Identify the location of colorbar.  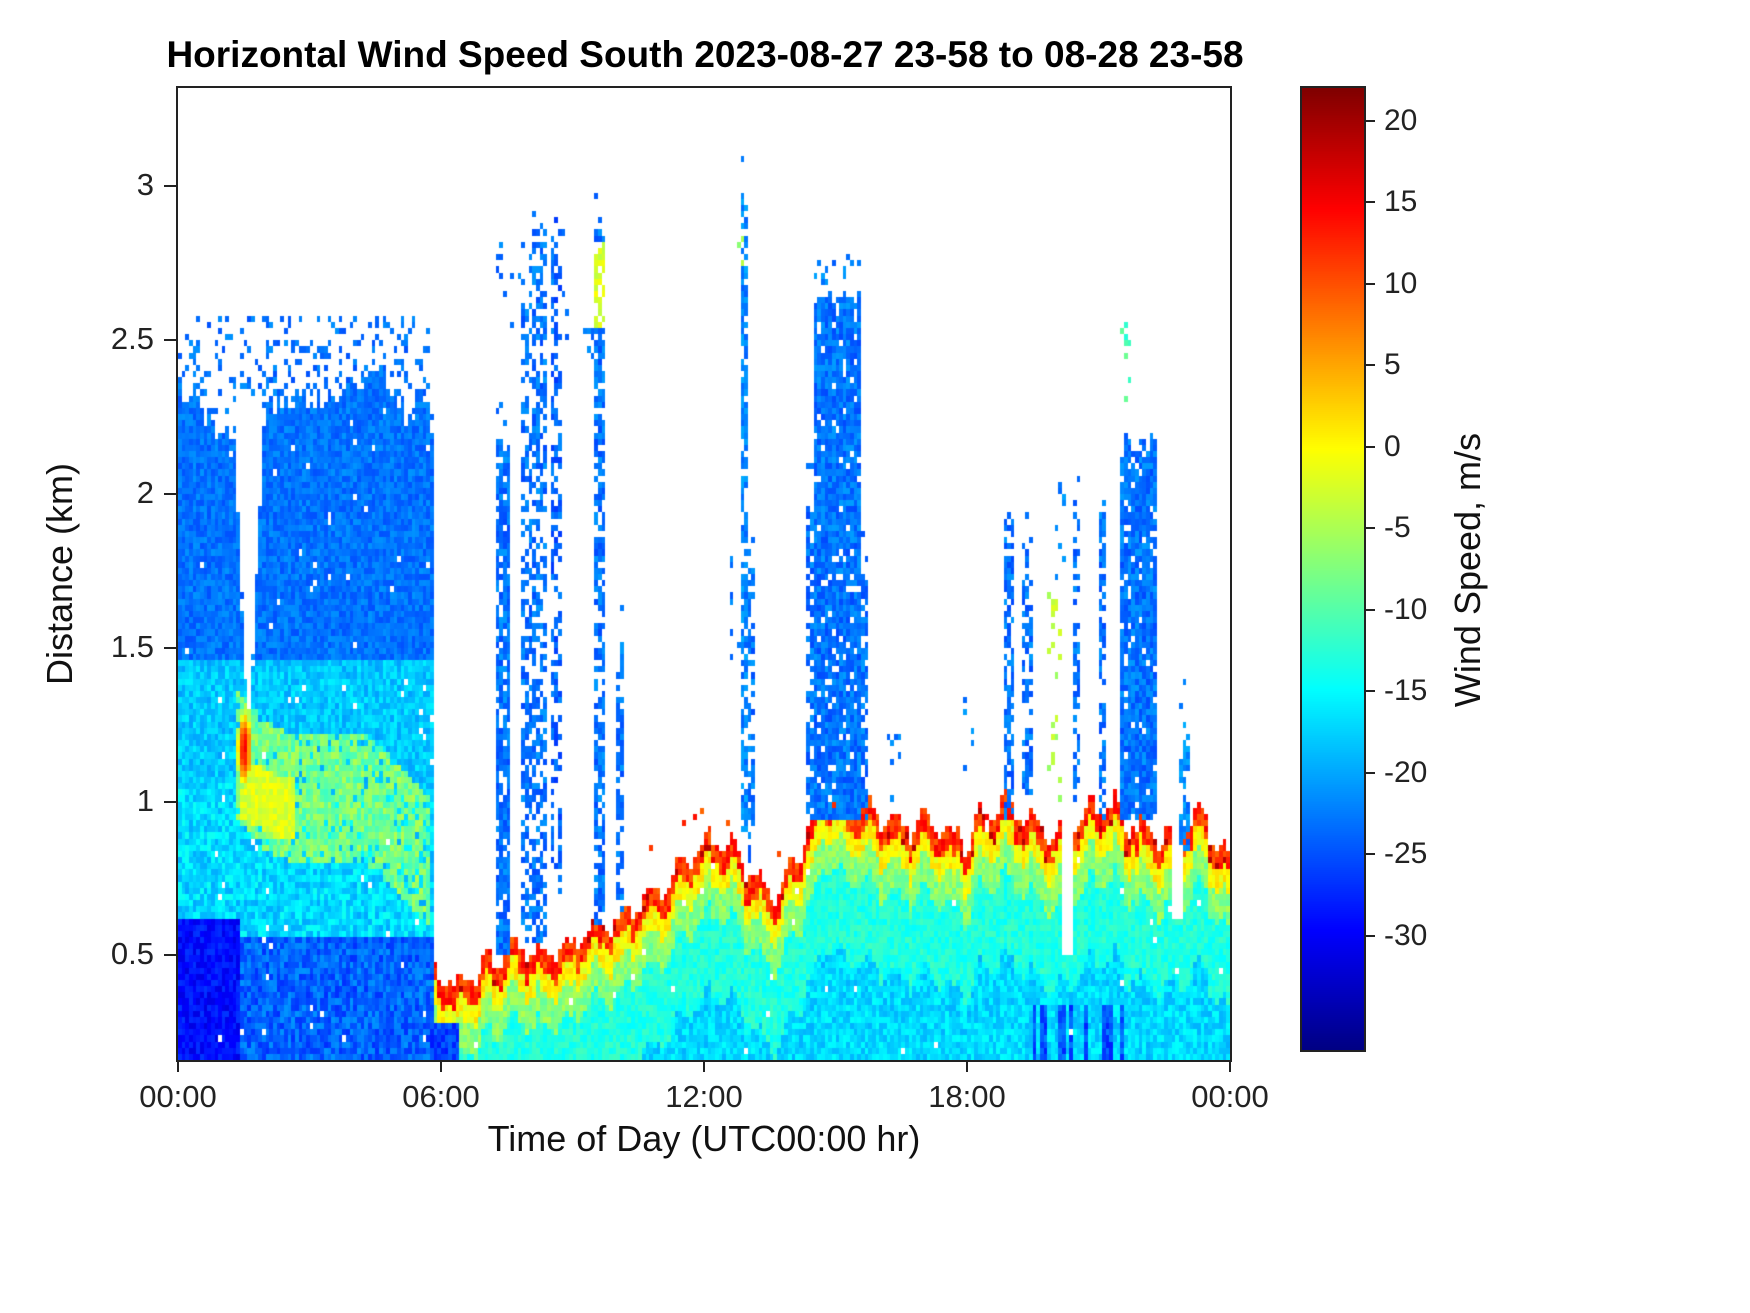
(1333, 569).